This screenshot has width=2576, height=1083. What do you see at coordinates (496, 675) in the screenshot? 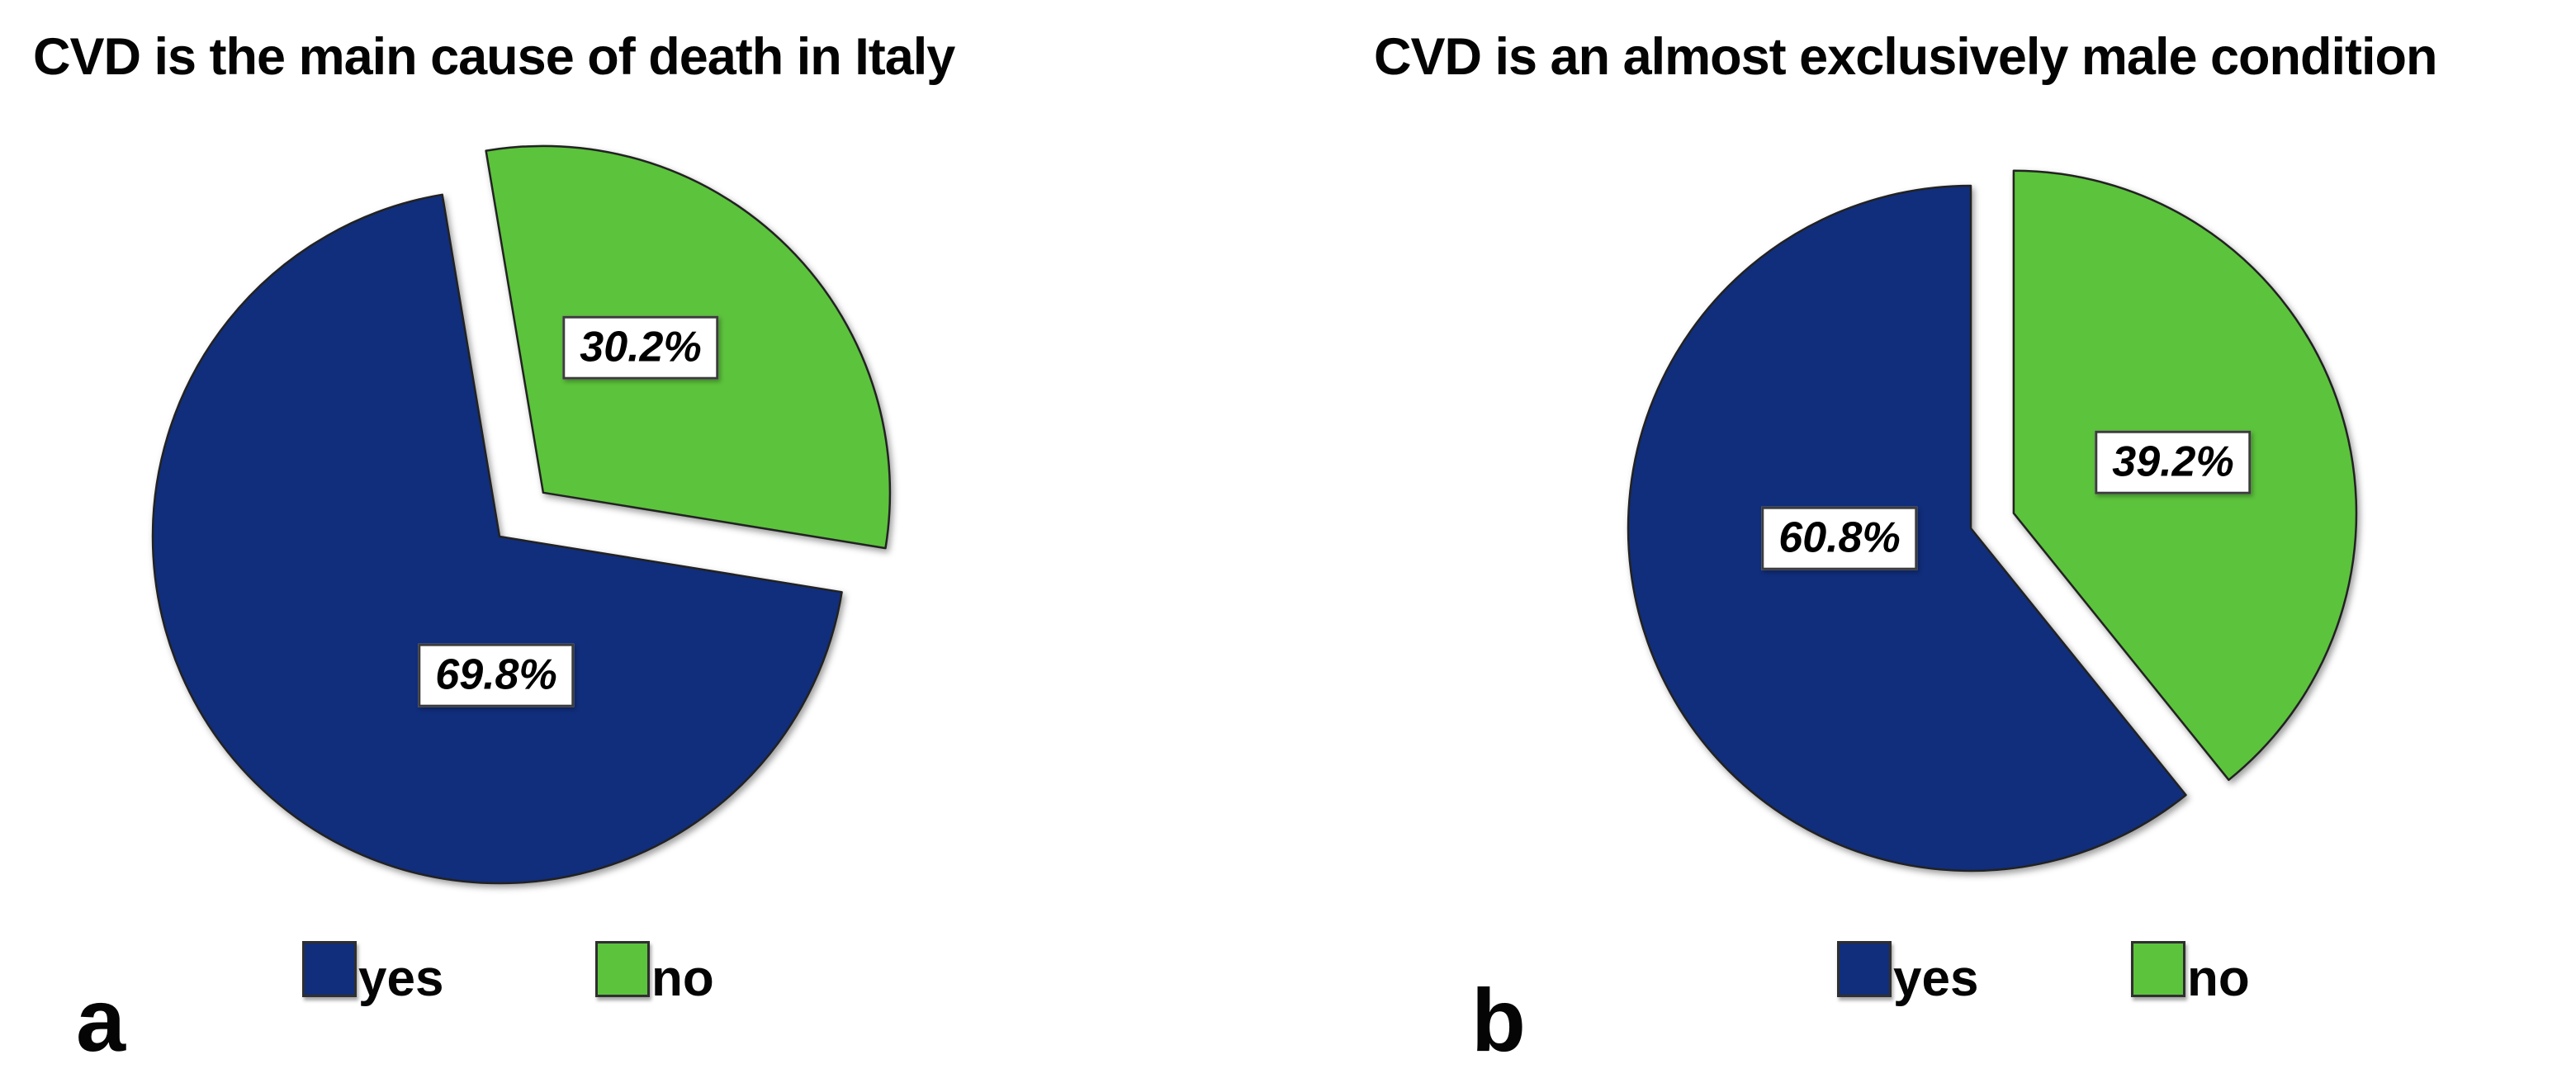
I see `slice-value-label-yes: 69.8%` at bounding box center [496, 675].